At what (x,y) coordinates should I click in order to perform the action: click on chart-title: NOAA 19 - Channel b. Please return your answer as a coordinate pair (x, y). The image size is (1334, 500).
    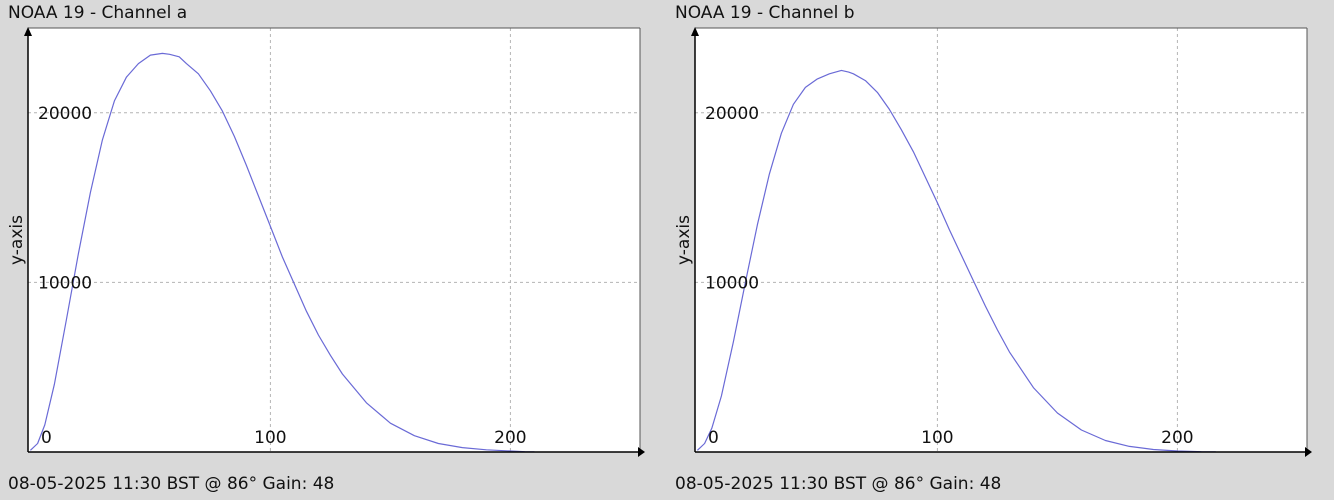
    Looking at the image, I should click on (765, 13).